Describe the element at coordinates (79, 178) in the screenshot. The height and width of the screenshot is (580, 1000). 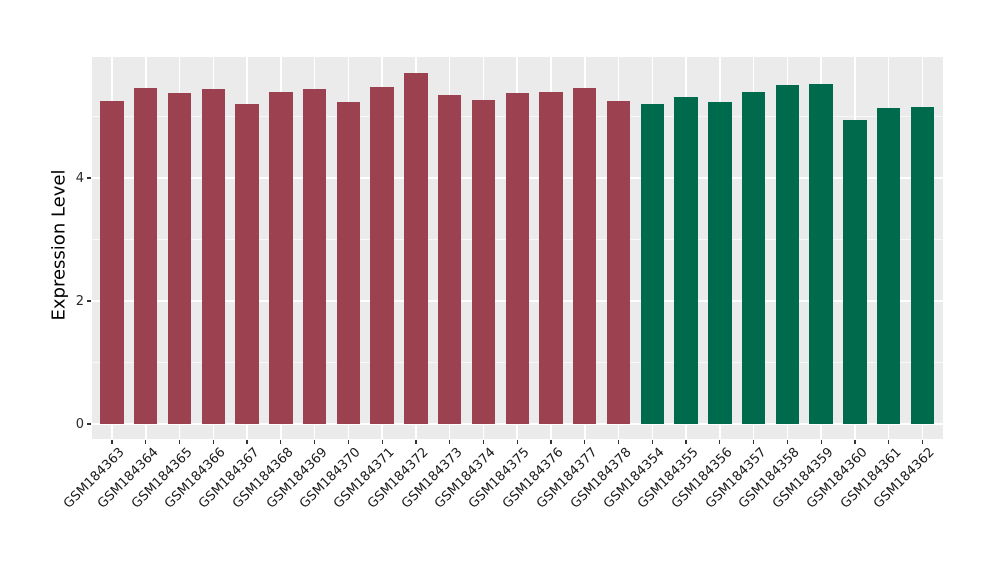
I see `y-tick-label: 4` at that location.